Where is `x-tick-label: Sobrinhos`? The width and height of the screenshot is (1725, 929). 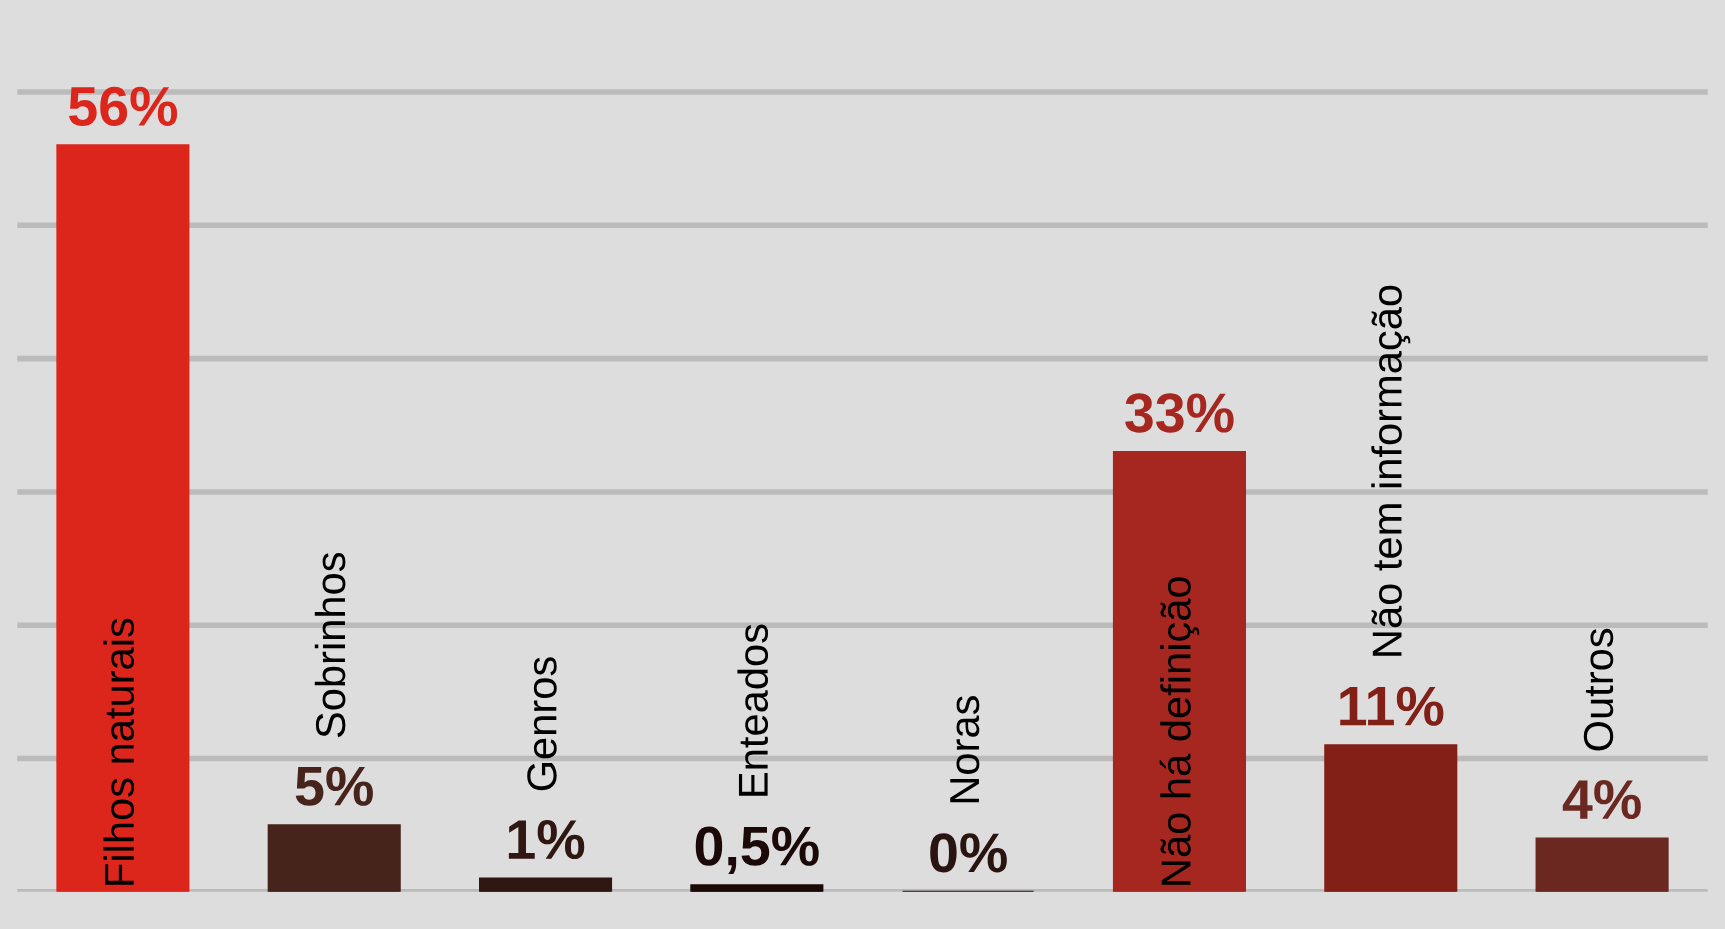 x-tick-label: Sobrinhos is located at coordinates (330, 645).